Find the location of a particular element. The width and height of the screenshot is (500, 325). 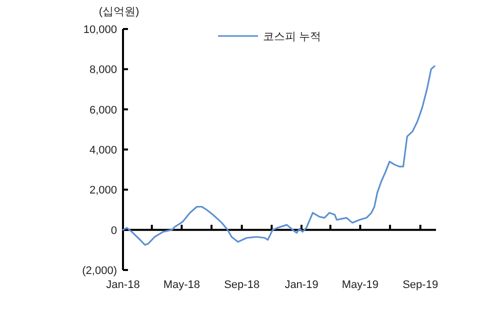

x-tick-label: May-19 is located at coordinates (360, 285).